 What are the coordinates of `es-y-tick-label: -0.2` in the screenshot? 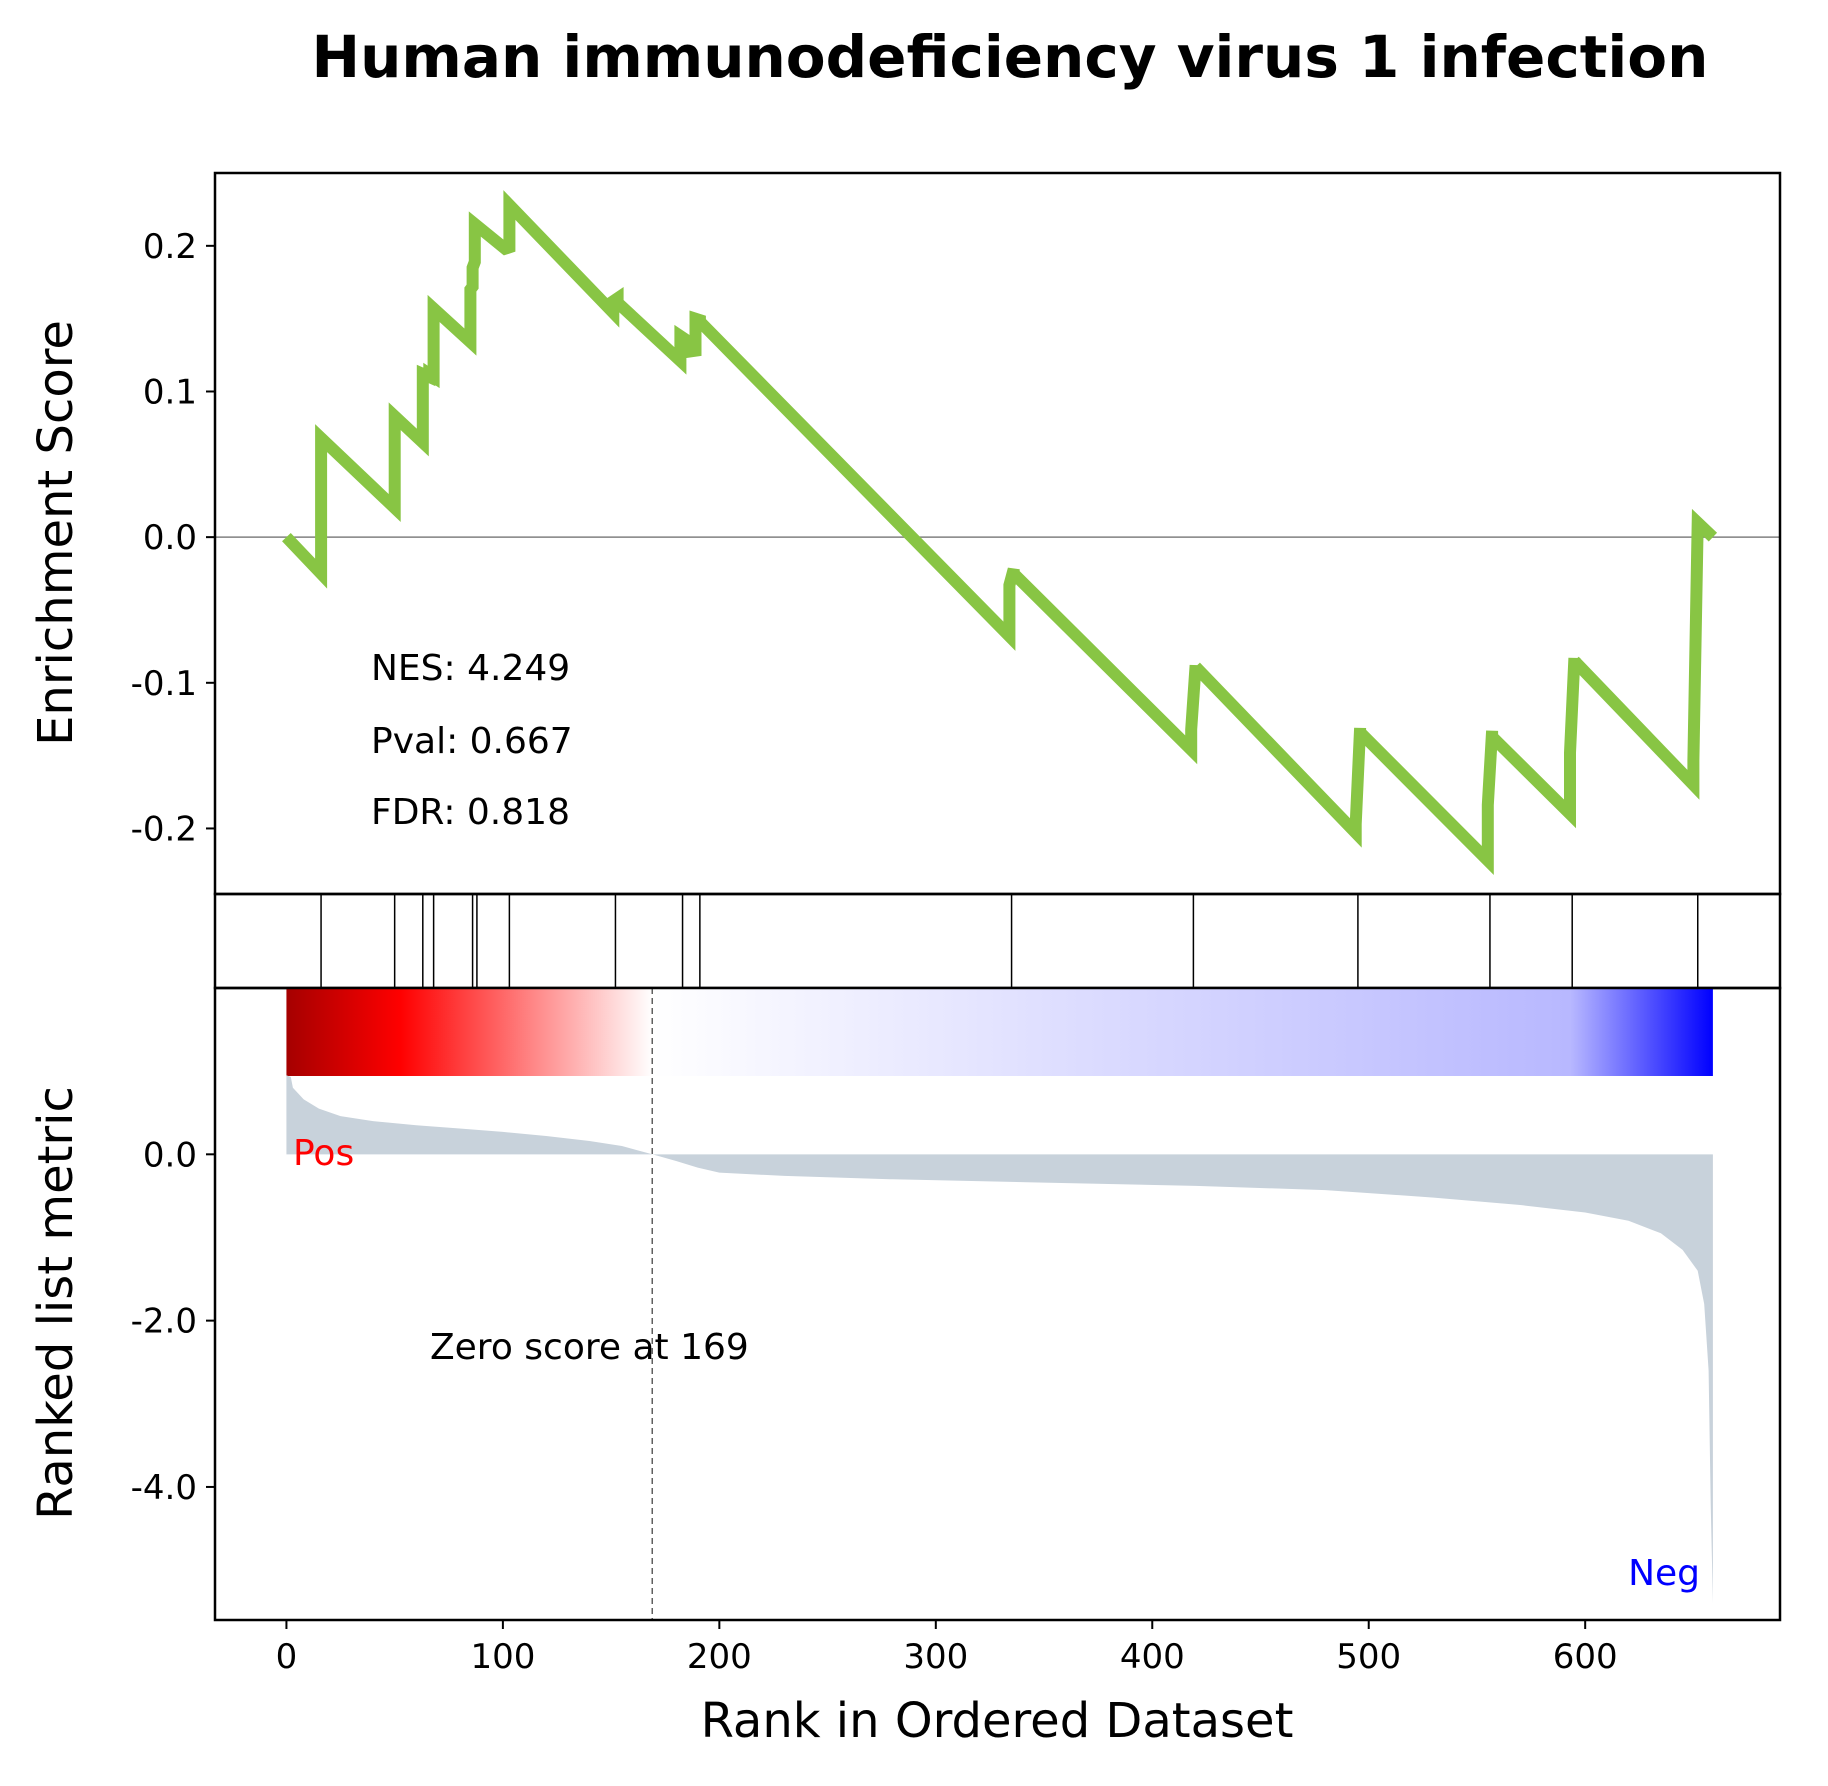 It's located at (164, 829).